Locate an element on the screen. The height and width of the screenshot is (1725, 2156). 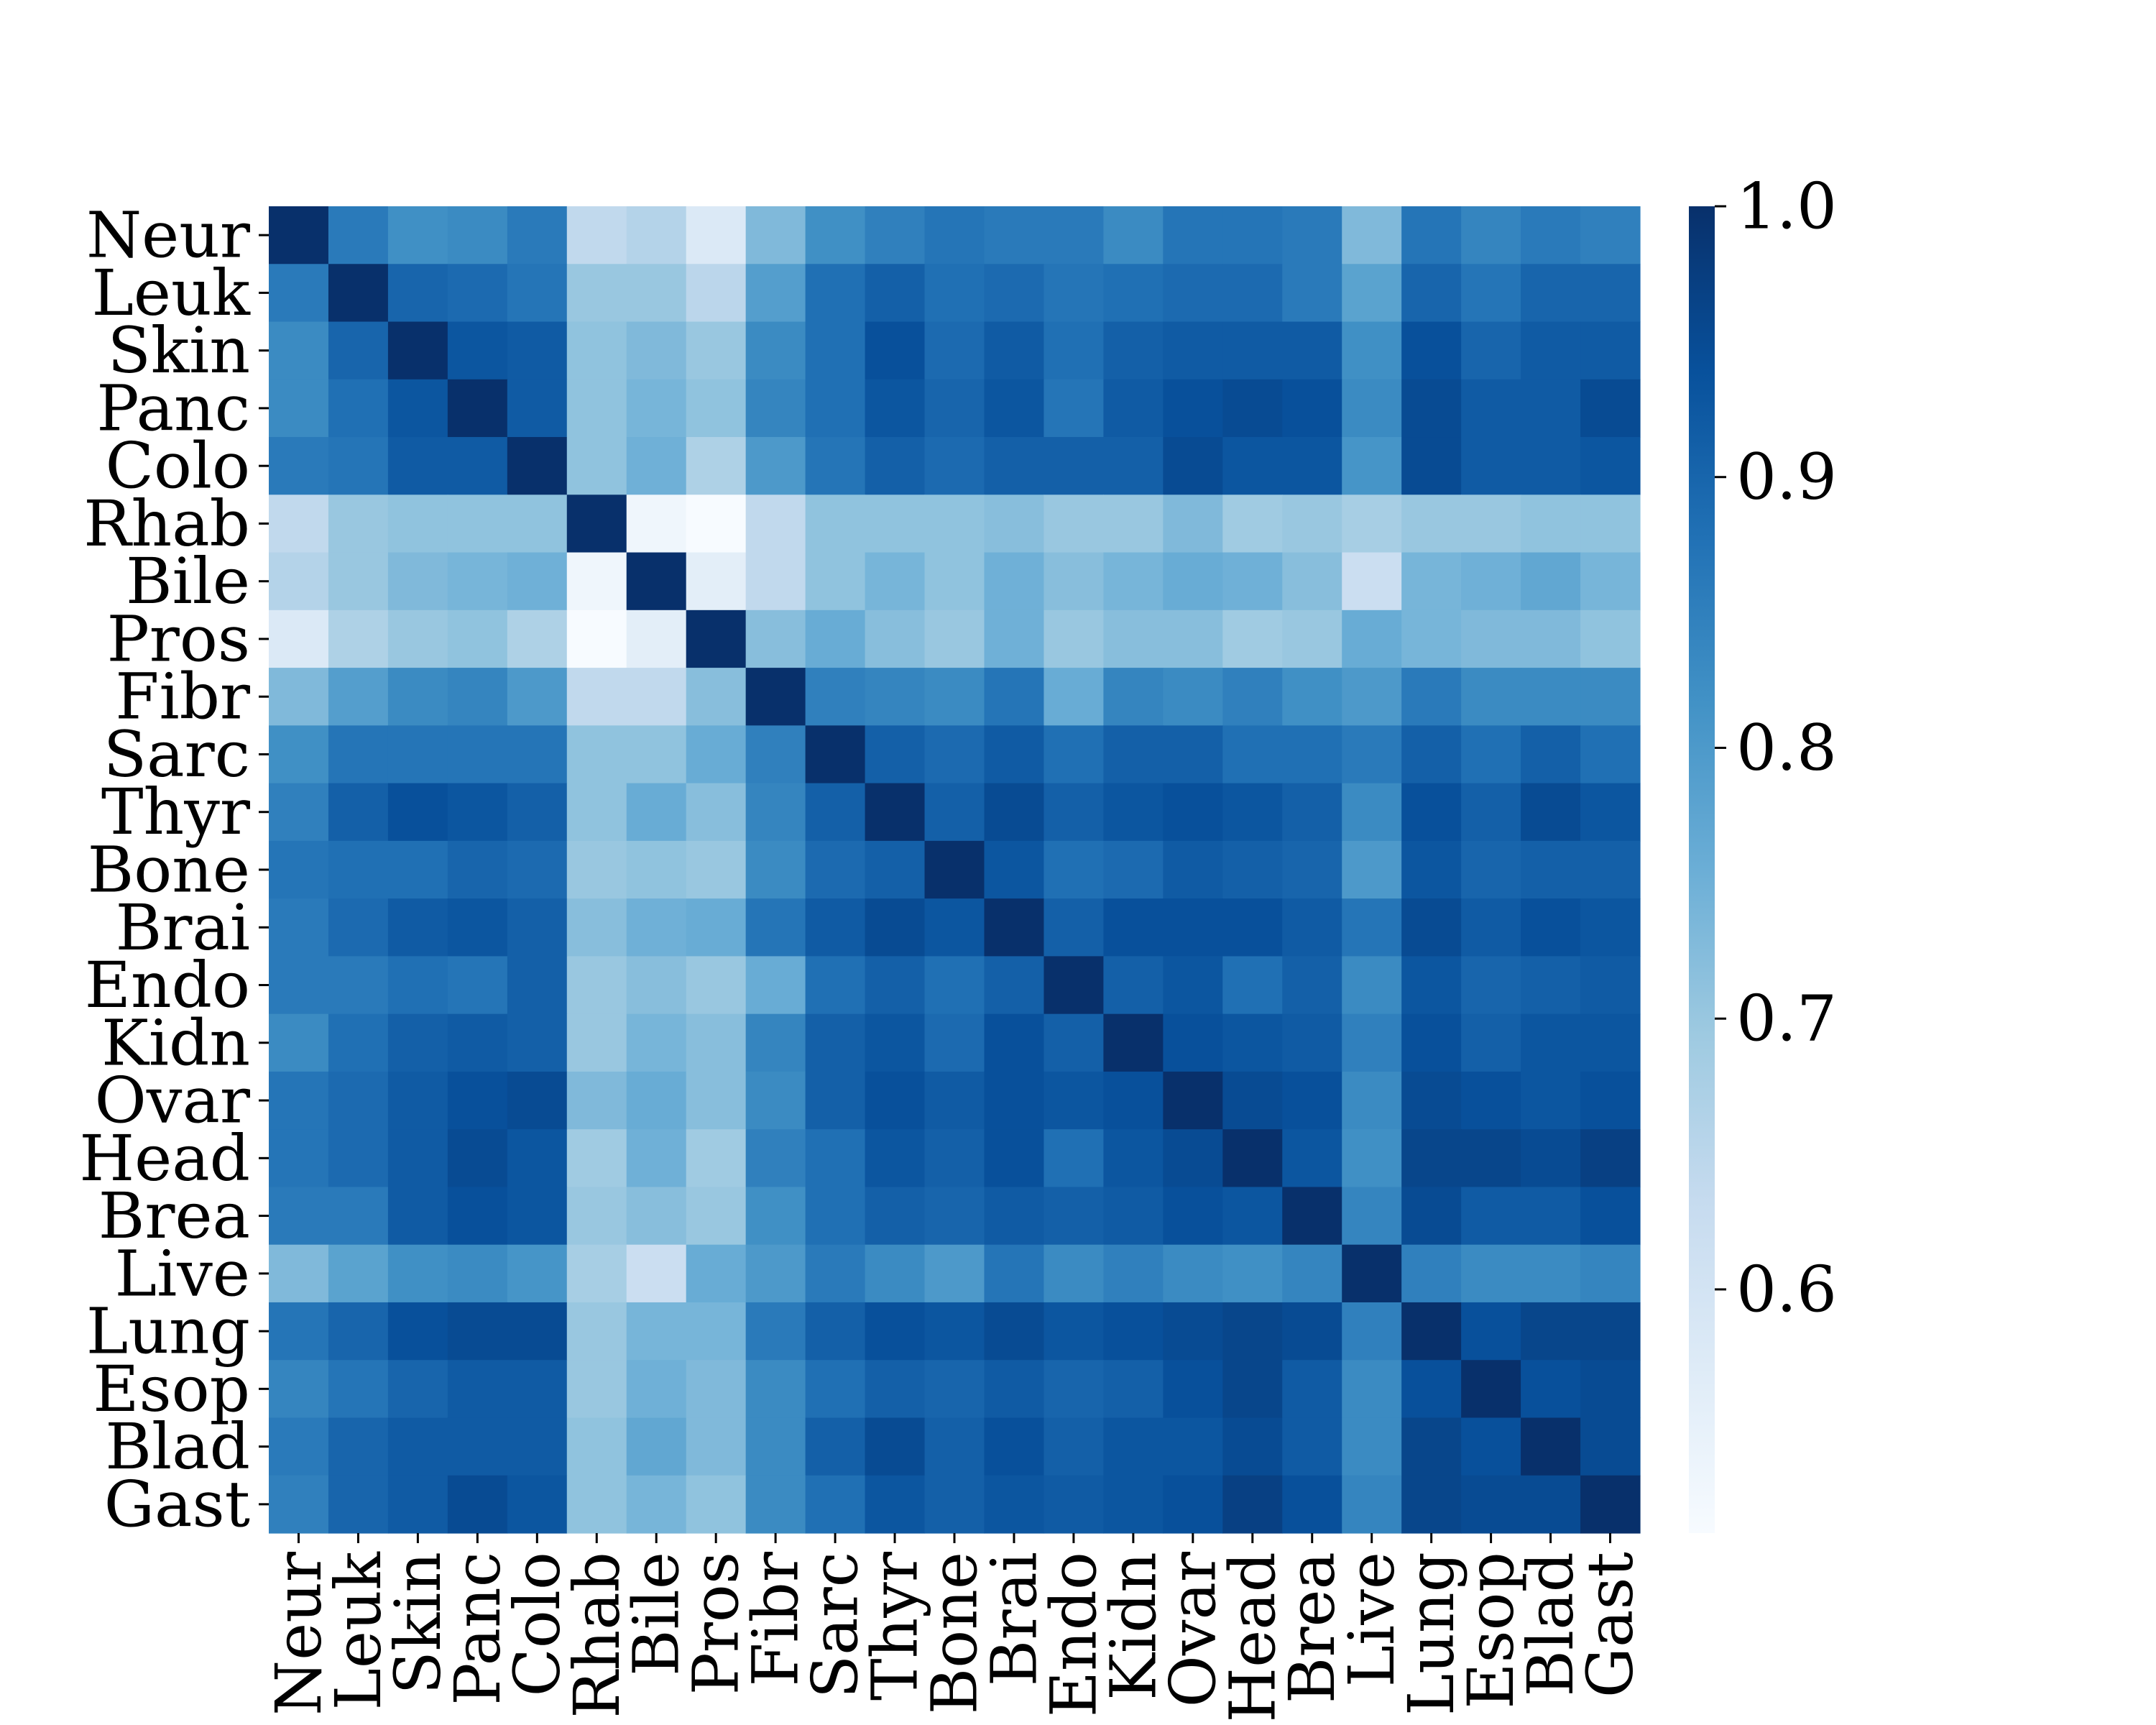
heatmap-cell-Gast-Brea is located at coordinates (1312, 1504).